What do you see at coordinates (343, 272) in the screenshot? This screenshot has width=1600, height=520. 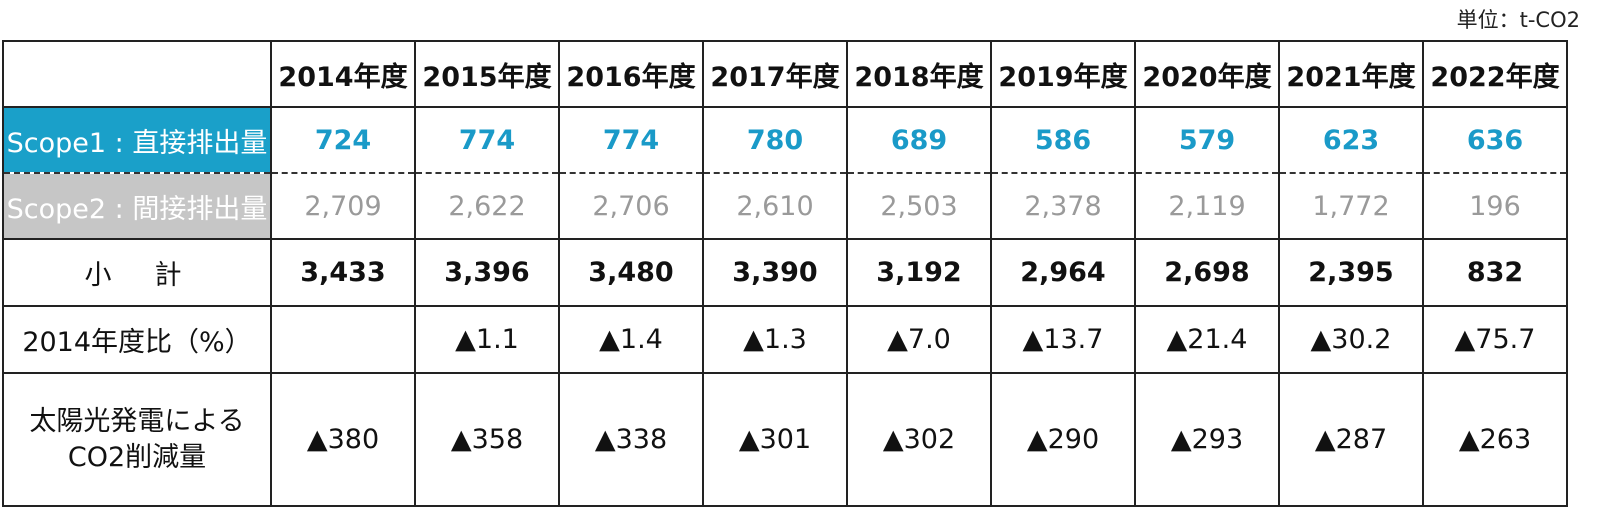 I see `subtotal-value: 3,433` at bounding box center [343, 272].